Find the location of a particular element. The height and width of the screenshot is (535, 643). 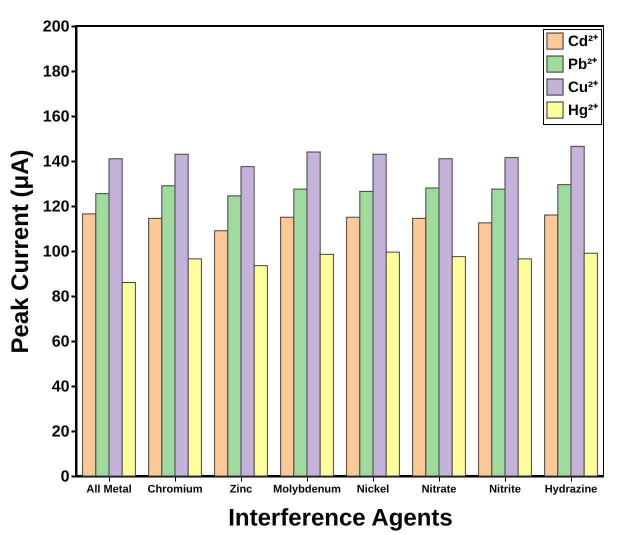

x-tick-label: Nitrite is located at coordinates (505, 490).